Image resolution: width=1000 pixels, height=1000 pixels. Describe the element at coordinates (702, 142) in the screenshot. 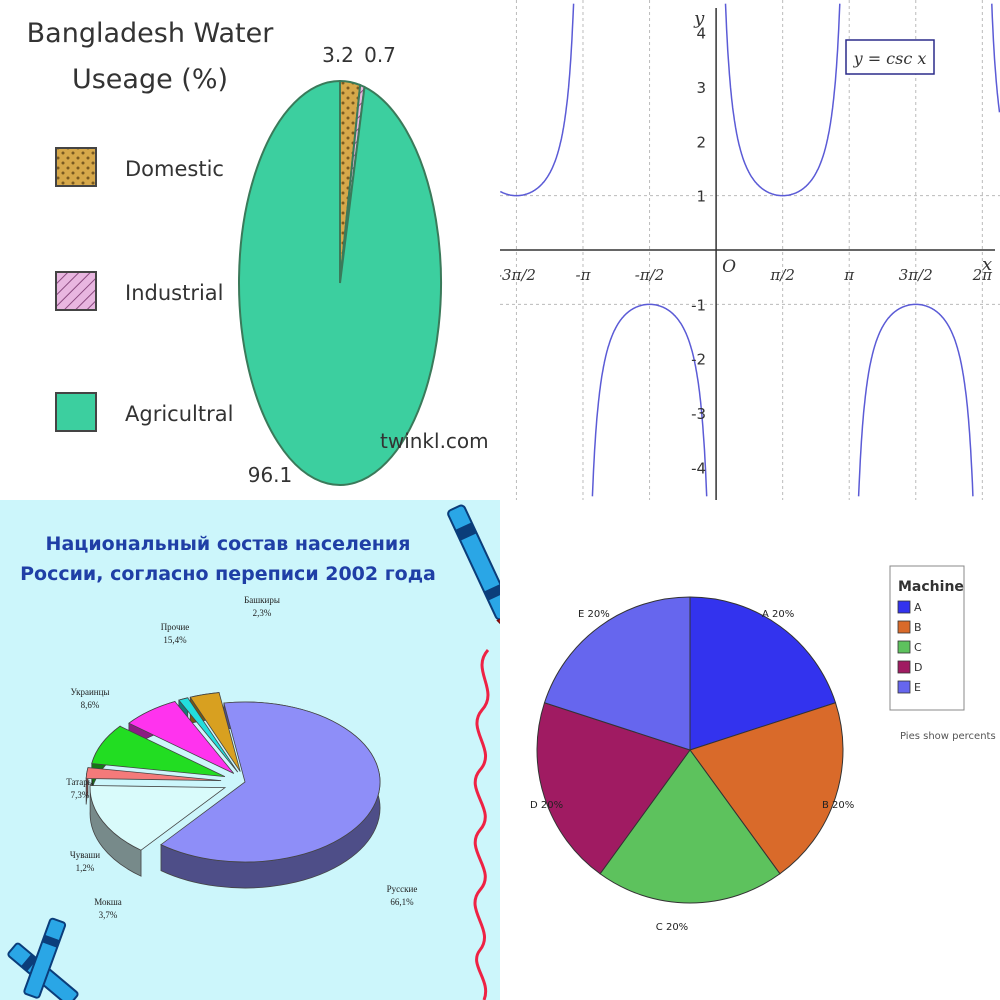

I see `y-tick-label-5: 2` at that location.